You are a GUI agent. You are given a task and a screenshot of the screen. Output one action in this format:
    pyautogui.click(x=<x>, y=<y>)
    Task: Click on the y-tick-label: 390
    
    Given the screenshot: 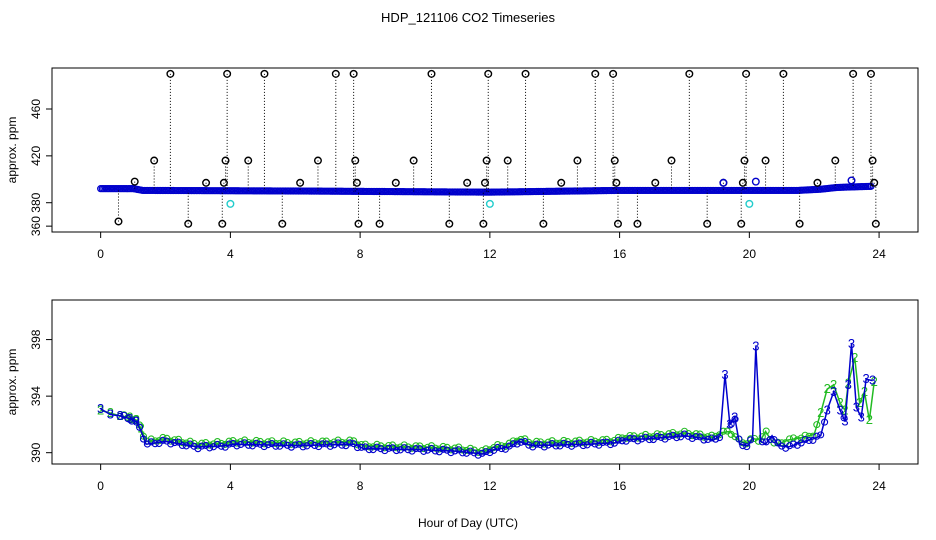 What is the action you would take?
    pyautogui.click(x=36, y=452)
    